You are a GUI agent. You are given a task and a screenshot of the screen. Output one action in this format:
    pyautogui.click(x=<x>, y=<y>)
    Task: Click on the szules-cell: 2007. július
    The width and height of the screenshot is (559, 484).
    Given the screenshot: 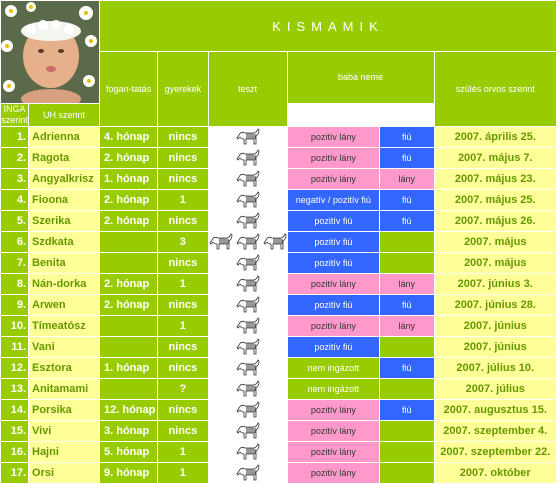 What is the action you would take?
    pyautogui.click(x=495, y=389)
    